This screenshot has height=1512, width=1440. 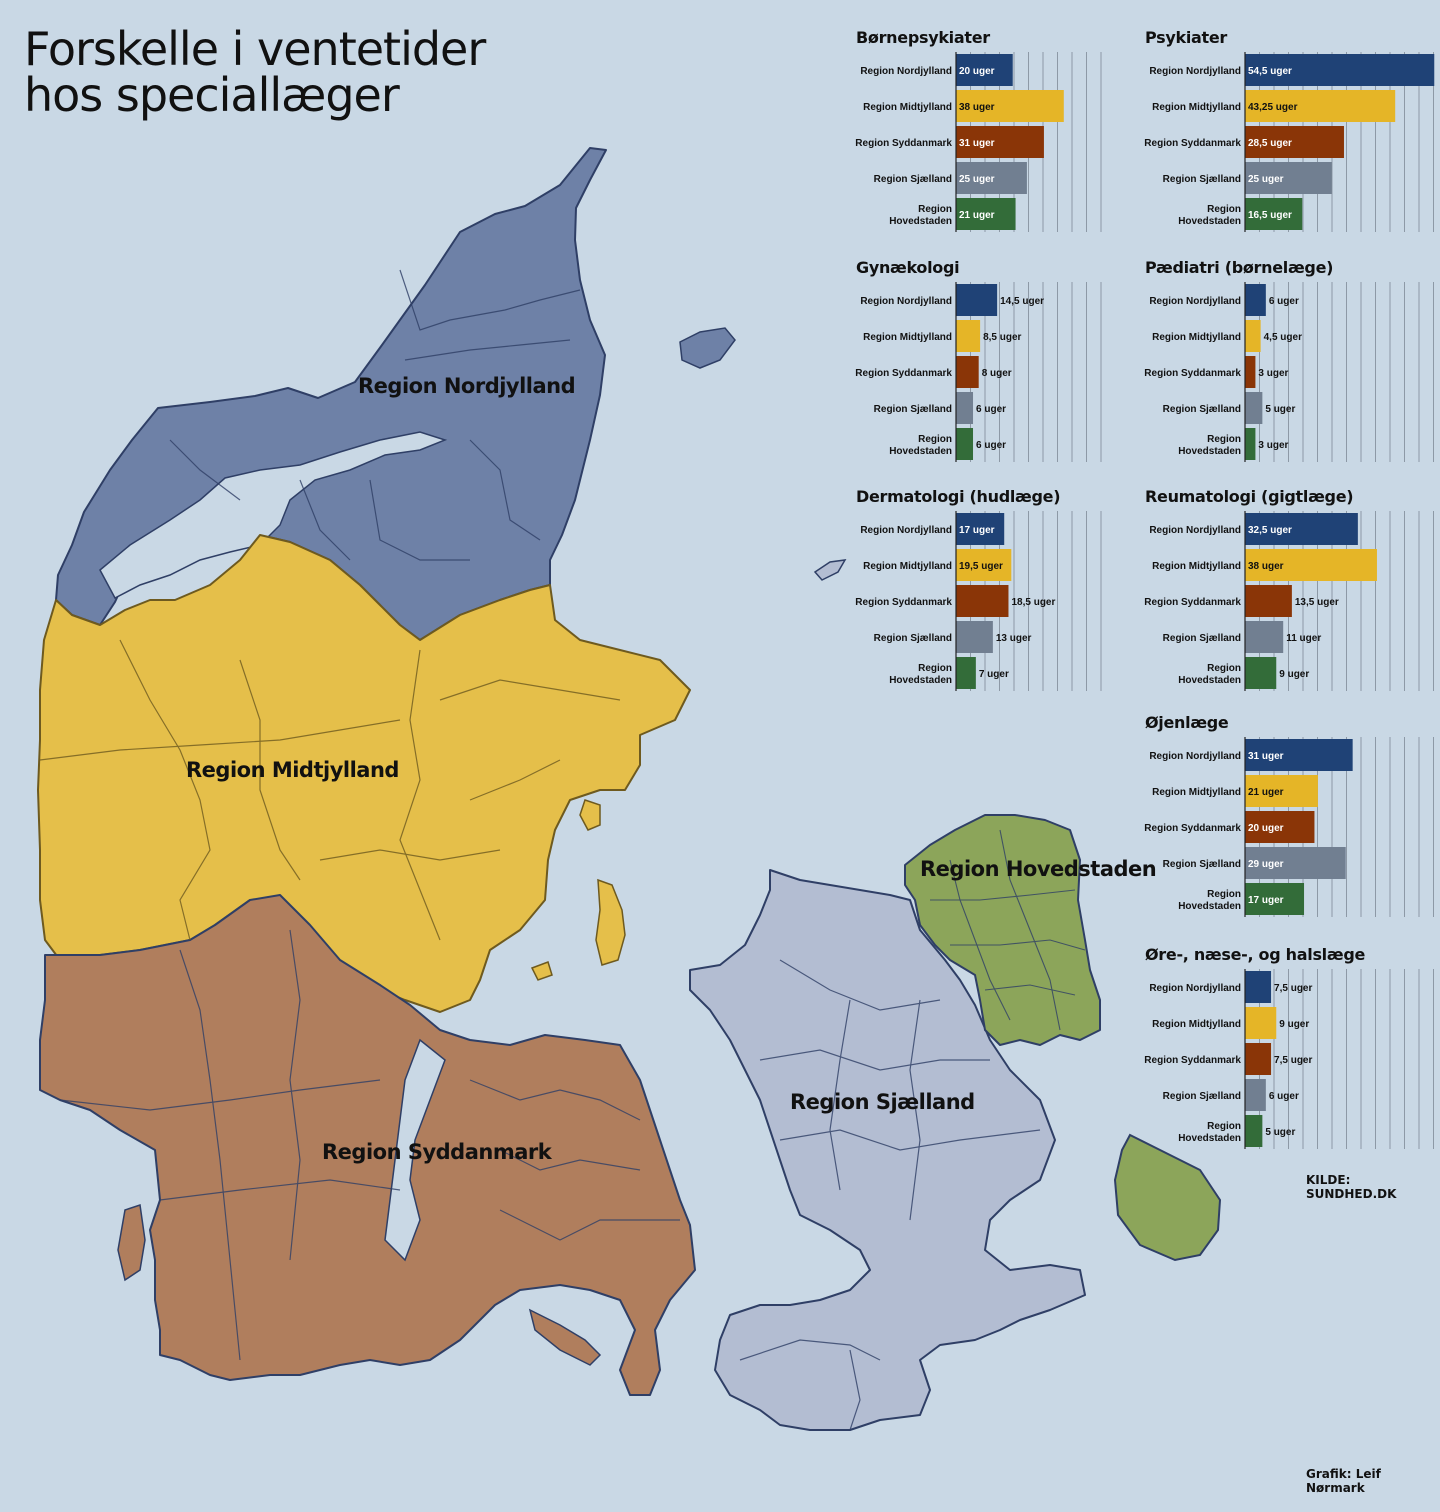 What do you see at coordinates (1270, 71) in the screenshot?
I see `bar-value-label: 54,5 uger` at bounding box center [1270, 71].